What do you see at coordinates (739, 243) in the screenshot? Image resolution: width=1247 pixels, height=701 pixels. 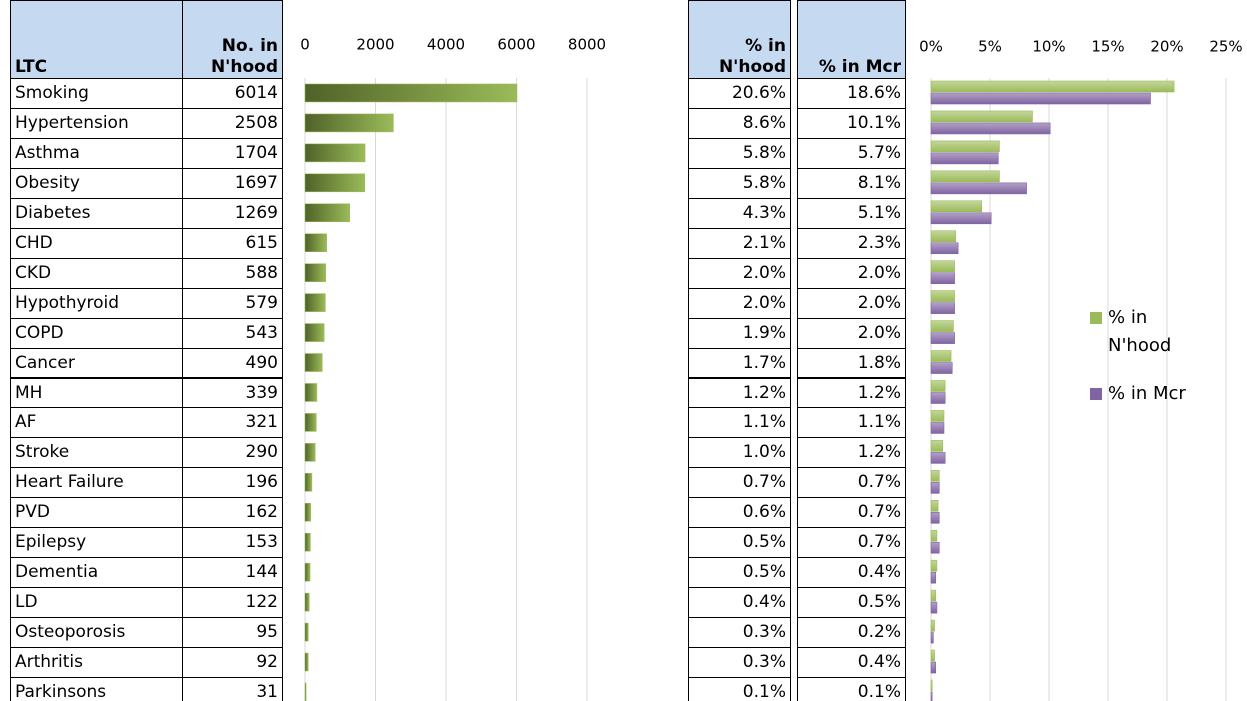 I see `table-cell: 2.1%` at bounding box center [739, 243].